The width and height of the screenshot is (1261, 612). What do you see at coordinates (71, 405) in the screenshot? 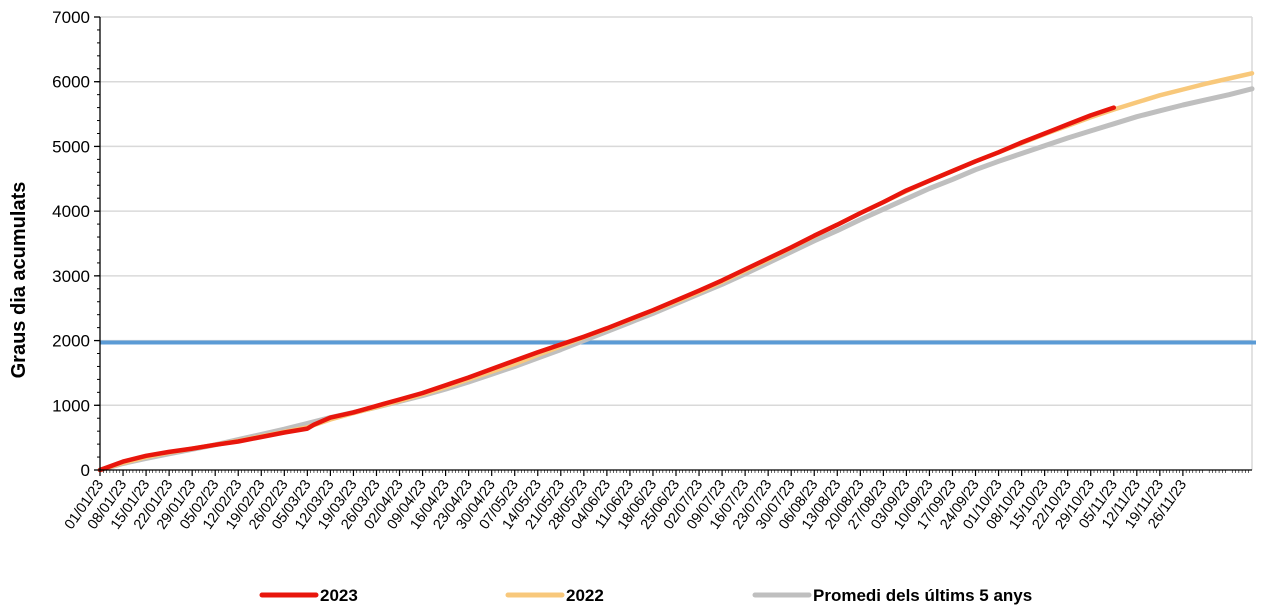
I see `y-tick-label: 1000` at bounding box center [71, 405].